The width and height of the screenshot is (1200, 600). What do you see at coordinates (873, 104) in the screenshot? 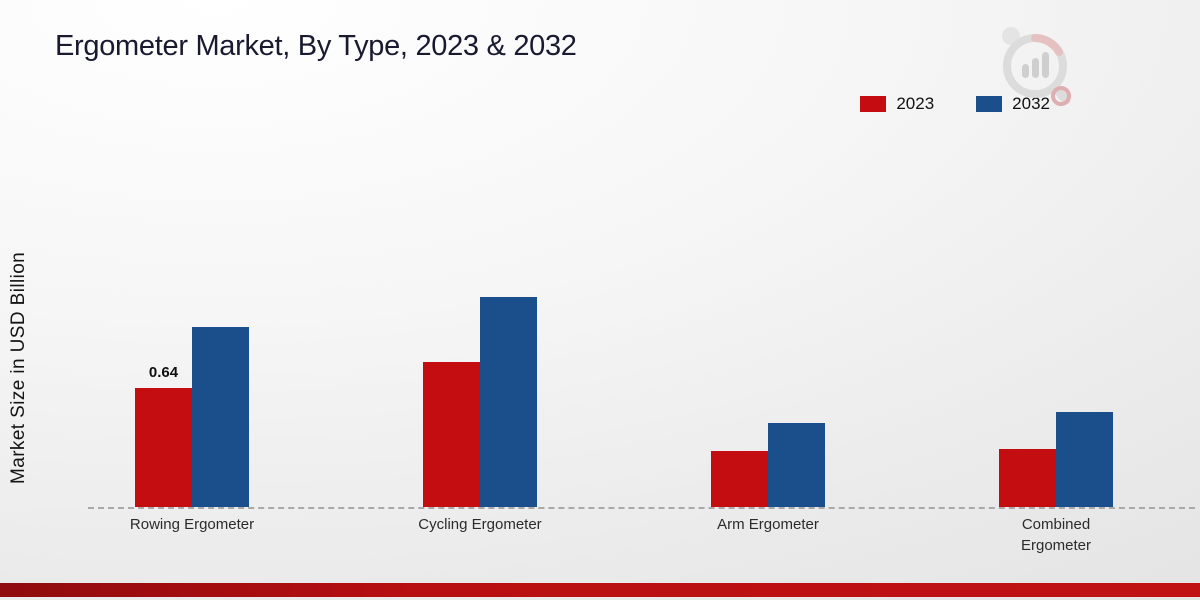
I see `legend-swatch-2023` at bounding box center [873, 104].